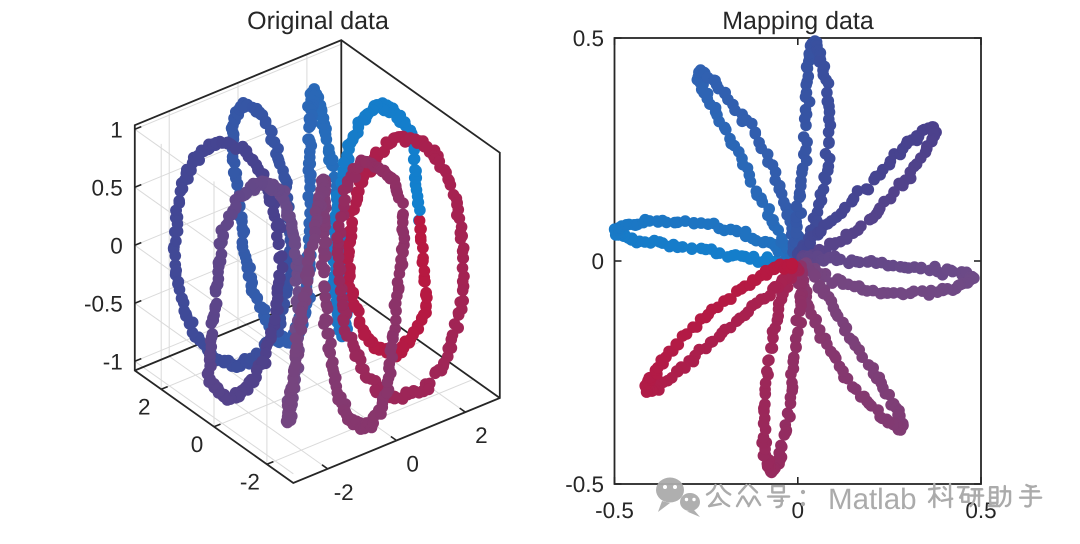  I want to click on svg-text: -1, so click(113, 361).